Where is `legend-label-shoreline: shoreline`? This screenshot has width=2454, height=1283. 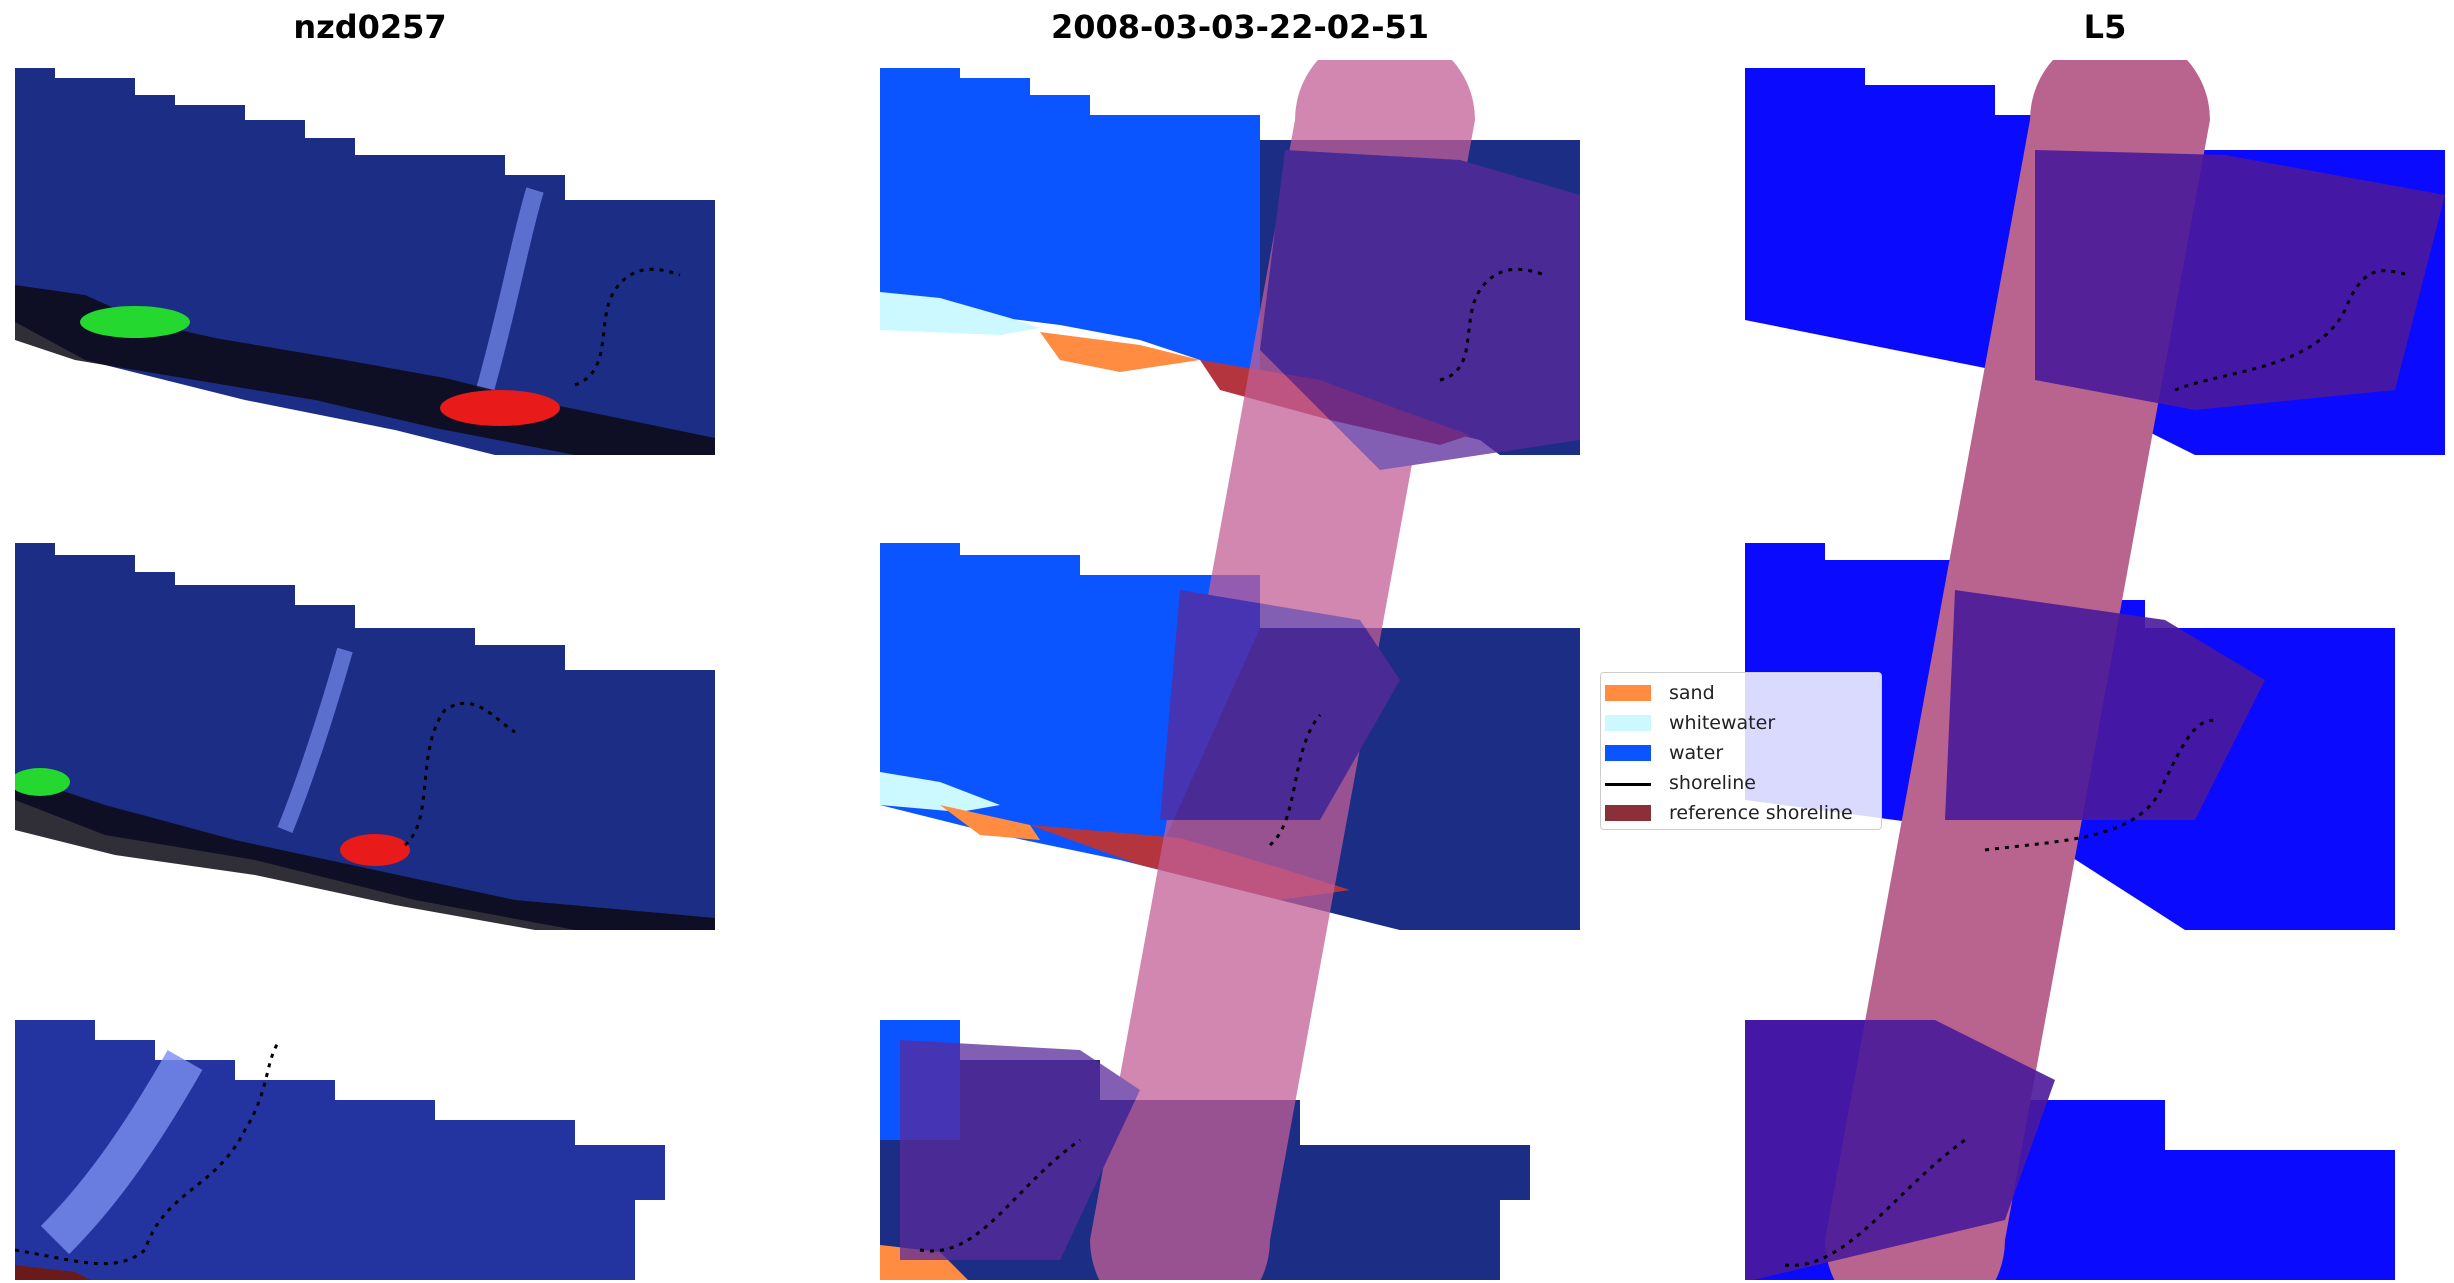
legend-label-shoreline: shoreline is located at coordinates (1712, 783).